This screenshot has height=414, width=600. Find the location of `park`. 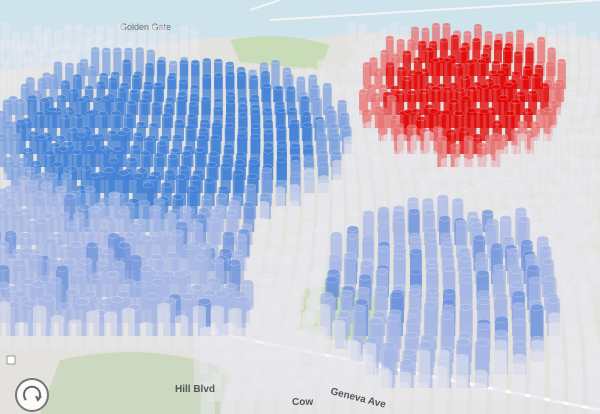

park is located at coordinates (280, 53).